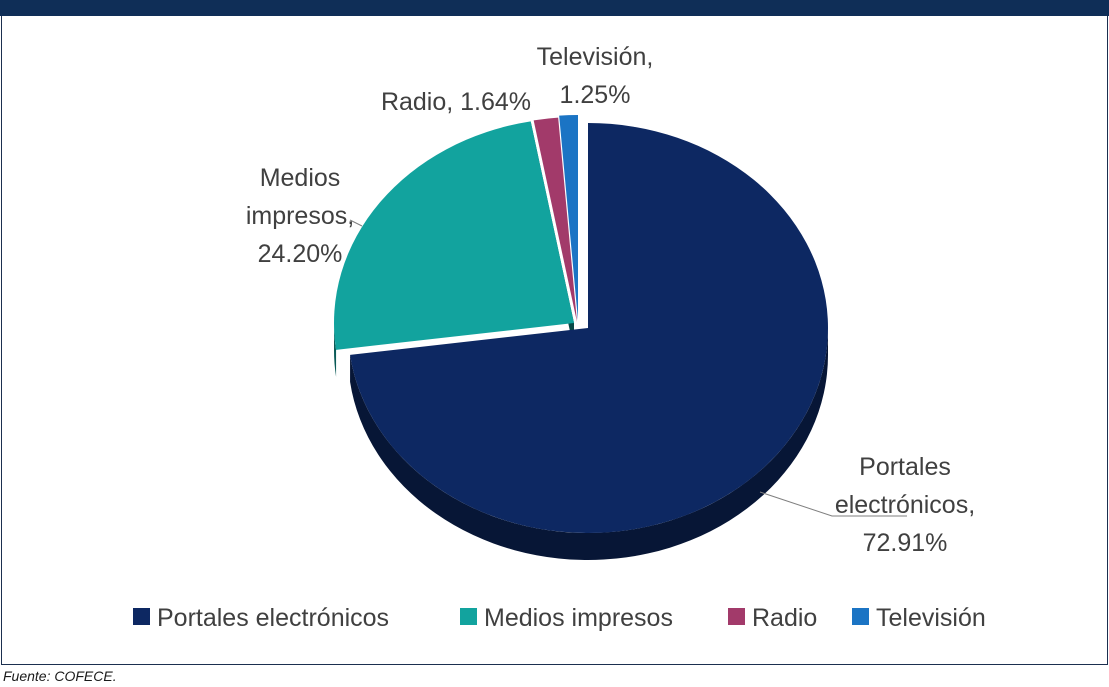 The height and width of the screenshot is (687, 1109). Describe the element at coordinates (736, 616) in the screenshot. I see `legend-swatch-radio` at that location.